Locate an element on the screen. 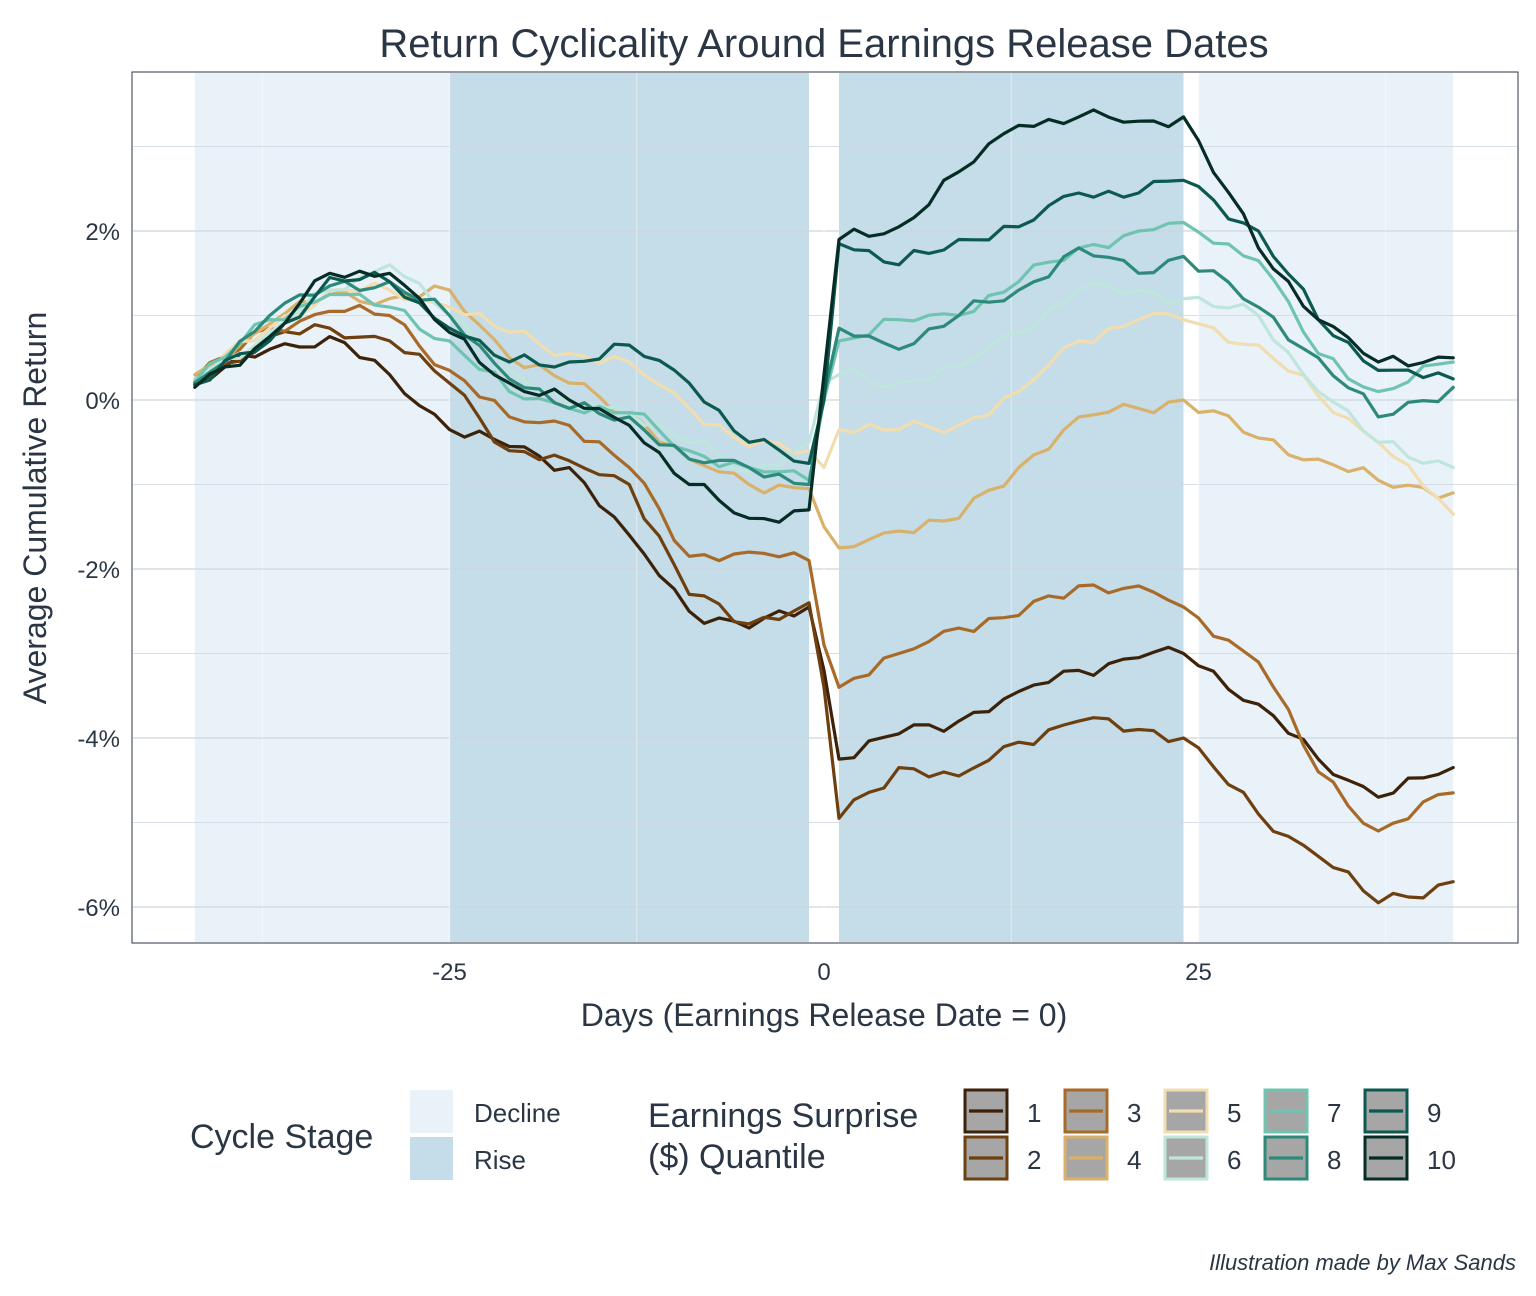  legend-label-q5: 5 is located at coordinates (1234, 1113).